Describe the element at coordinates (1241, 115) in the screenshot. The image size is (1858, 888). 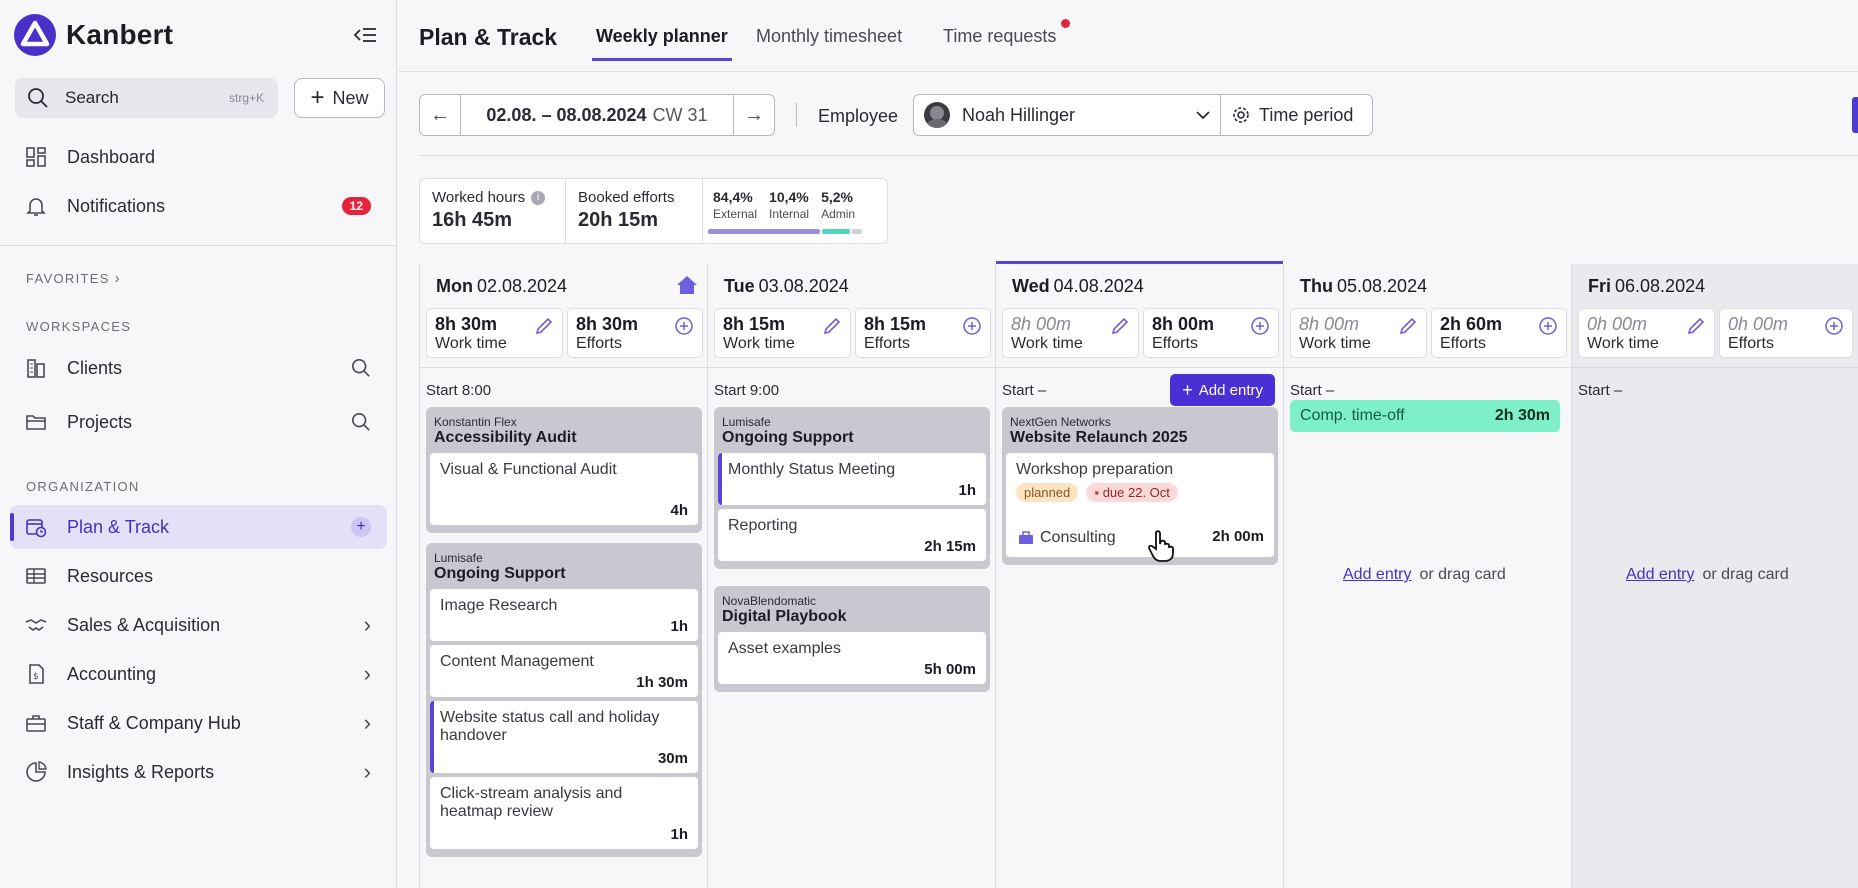
I see `gear-icon` at that location.